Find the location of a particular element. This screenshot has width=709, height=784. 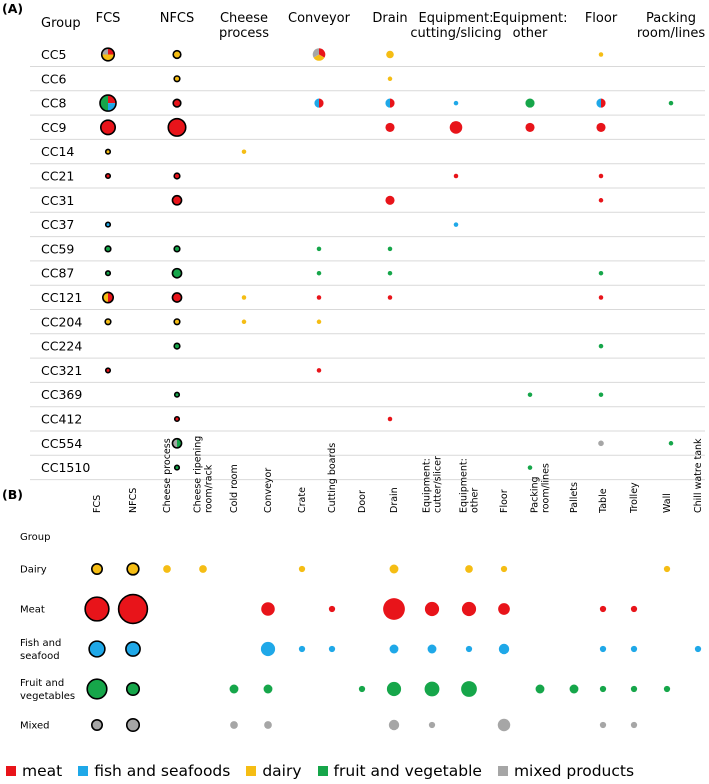

column-header-floor: Floor is located at coordinates (504, 501).